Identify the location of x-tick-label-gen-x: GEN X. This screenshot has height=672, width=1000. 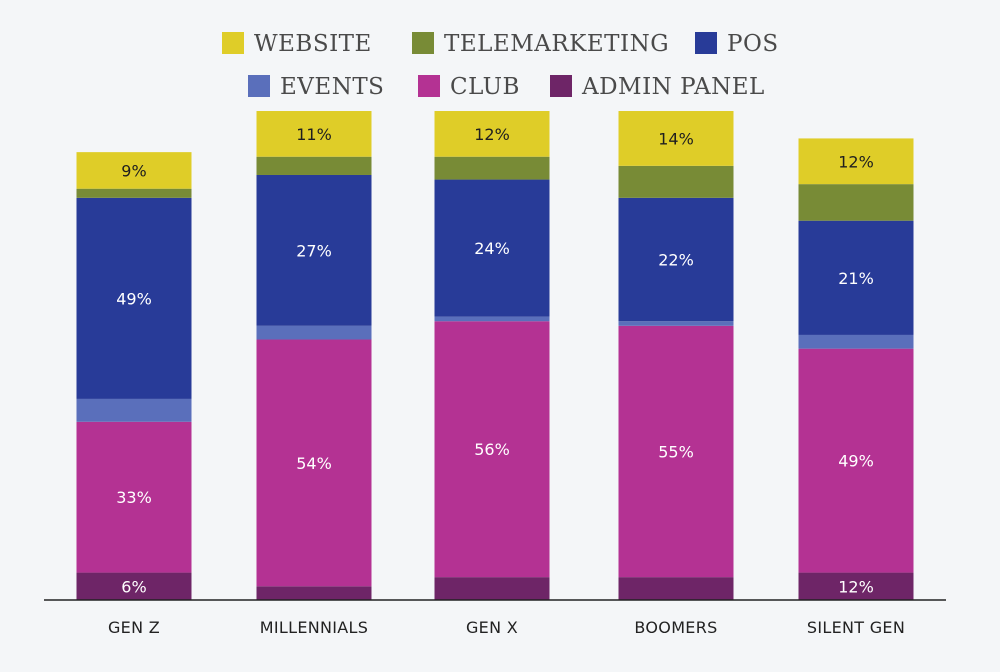
(492, 627).